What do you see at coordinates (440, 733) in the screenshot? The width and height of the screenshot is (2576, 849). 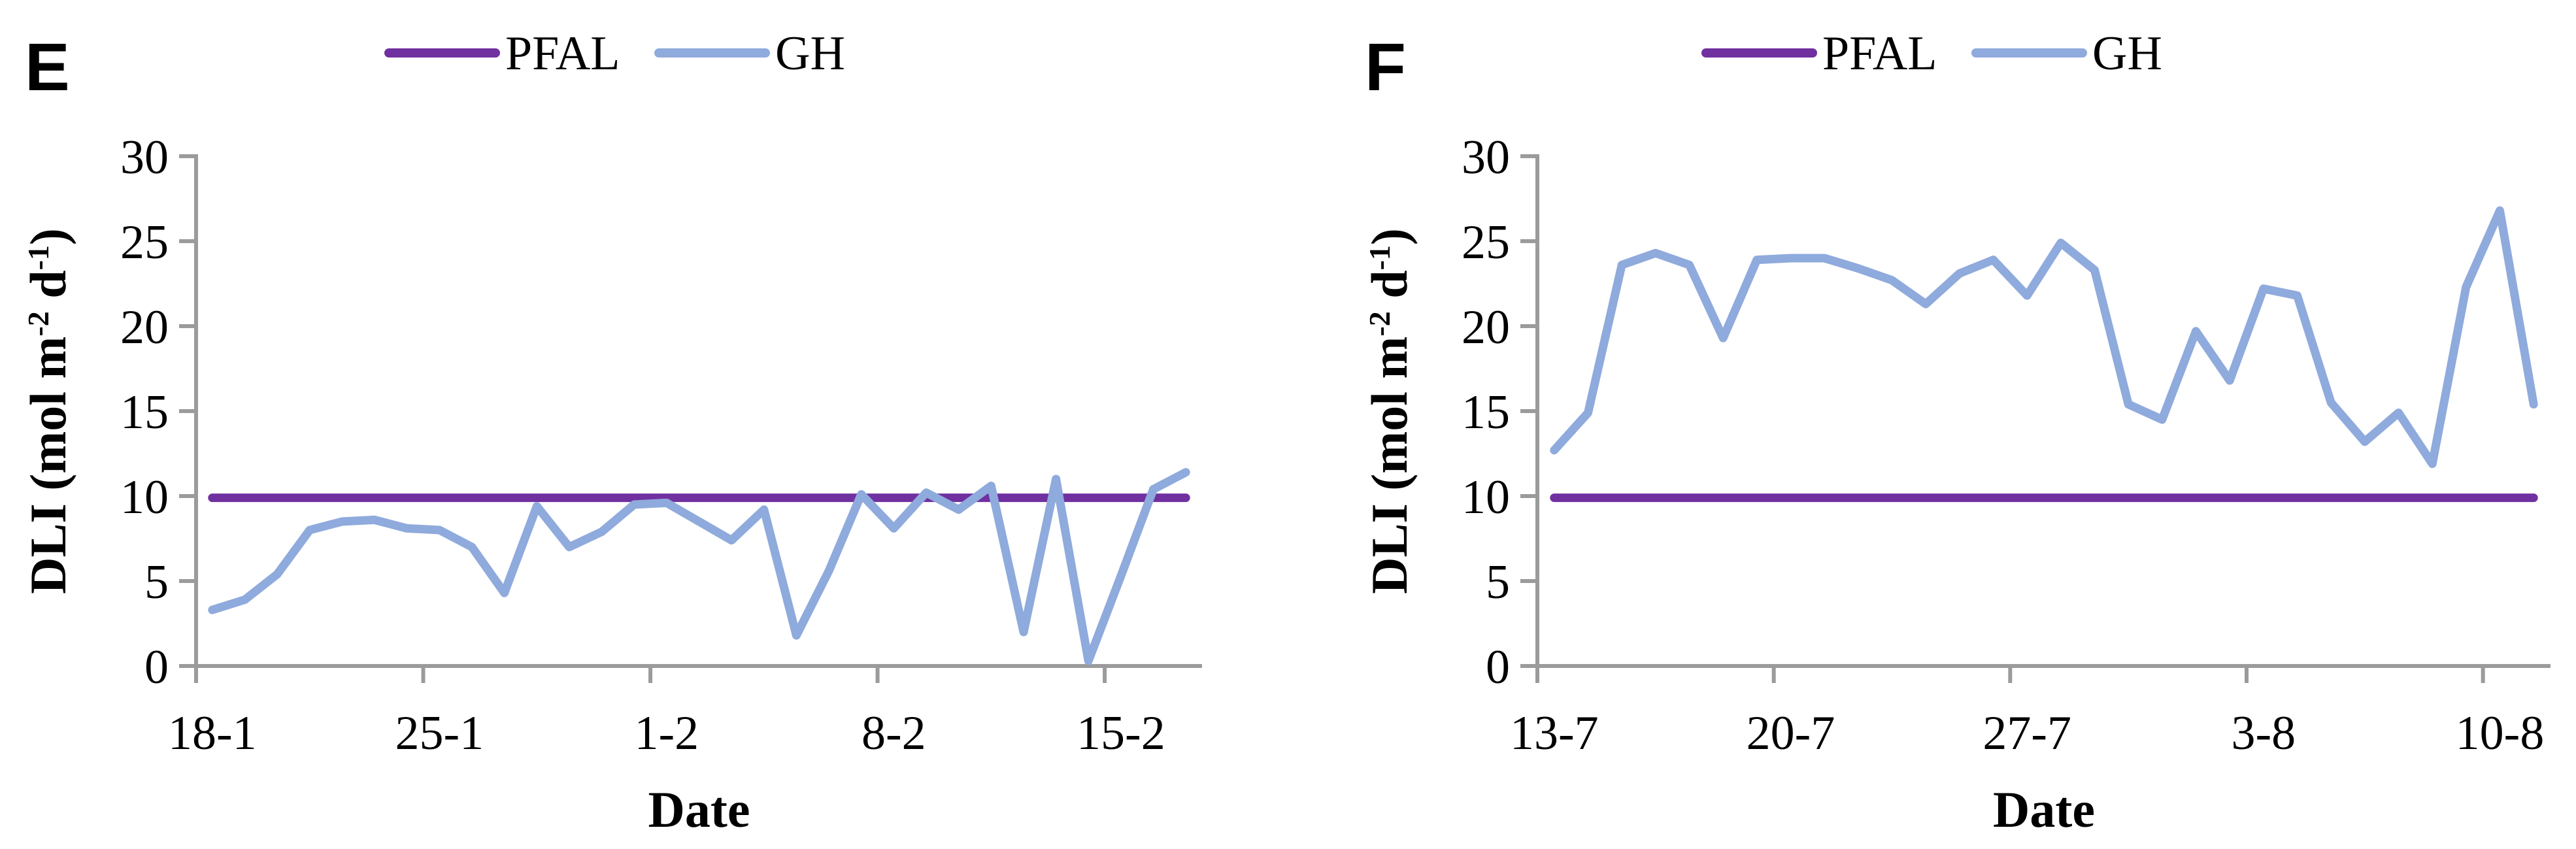 I see `x-tick-label: 25-1` at bounding box center [440, 733].